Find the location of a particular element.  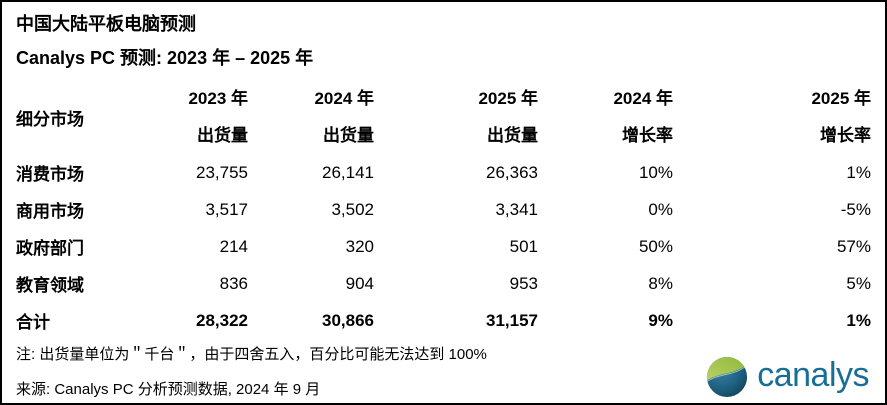

column-header-segment: 细分市场 is located at coordinates (50, 119).